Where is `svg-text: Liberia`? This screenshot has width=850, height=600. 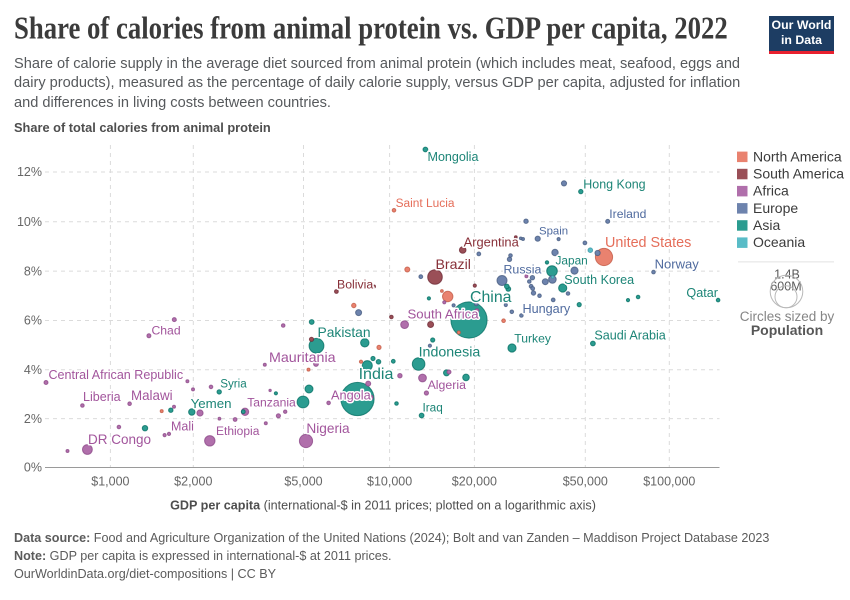 svg-text: Liberia is located at coordinates (102, 397).